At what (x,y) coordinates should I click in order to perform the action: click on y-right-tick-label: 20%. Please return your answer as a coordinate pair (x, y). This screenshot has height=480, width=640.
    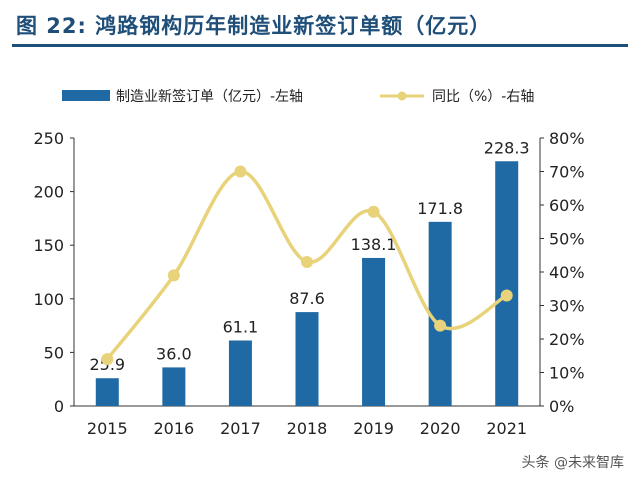
    Looking at the image, I should click on (567, 339).